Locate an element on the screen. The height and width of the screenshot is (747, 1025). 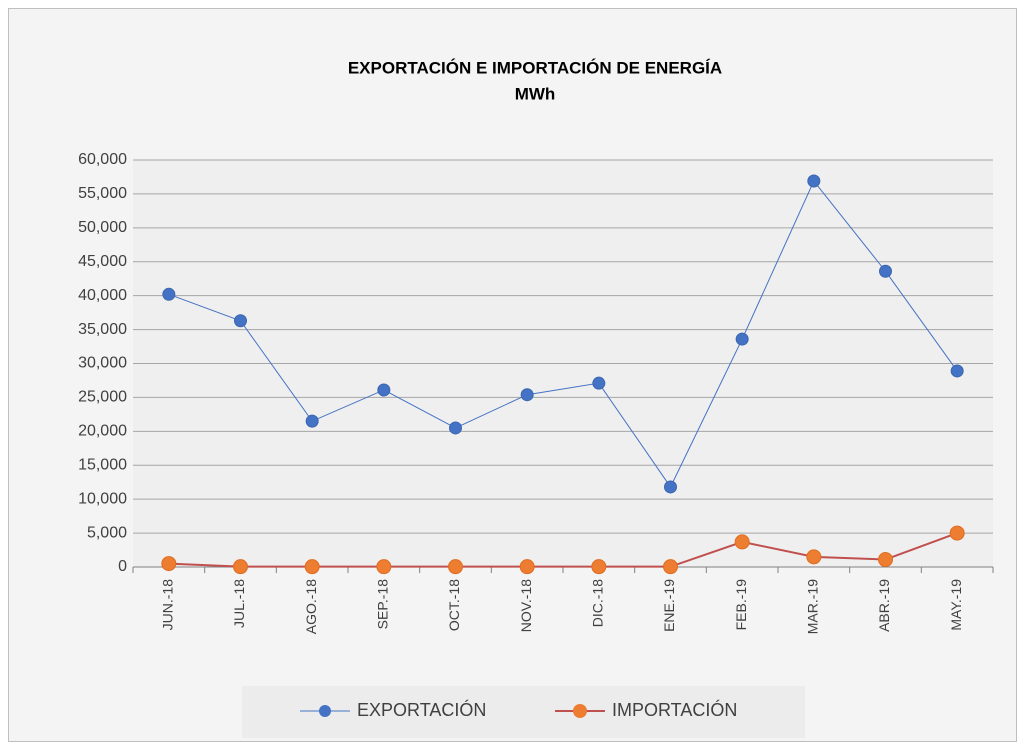
y-tick-label: 20,000 is located at coordinates (102, 431).